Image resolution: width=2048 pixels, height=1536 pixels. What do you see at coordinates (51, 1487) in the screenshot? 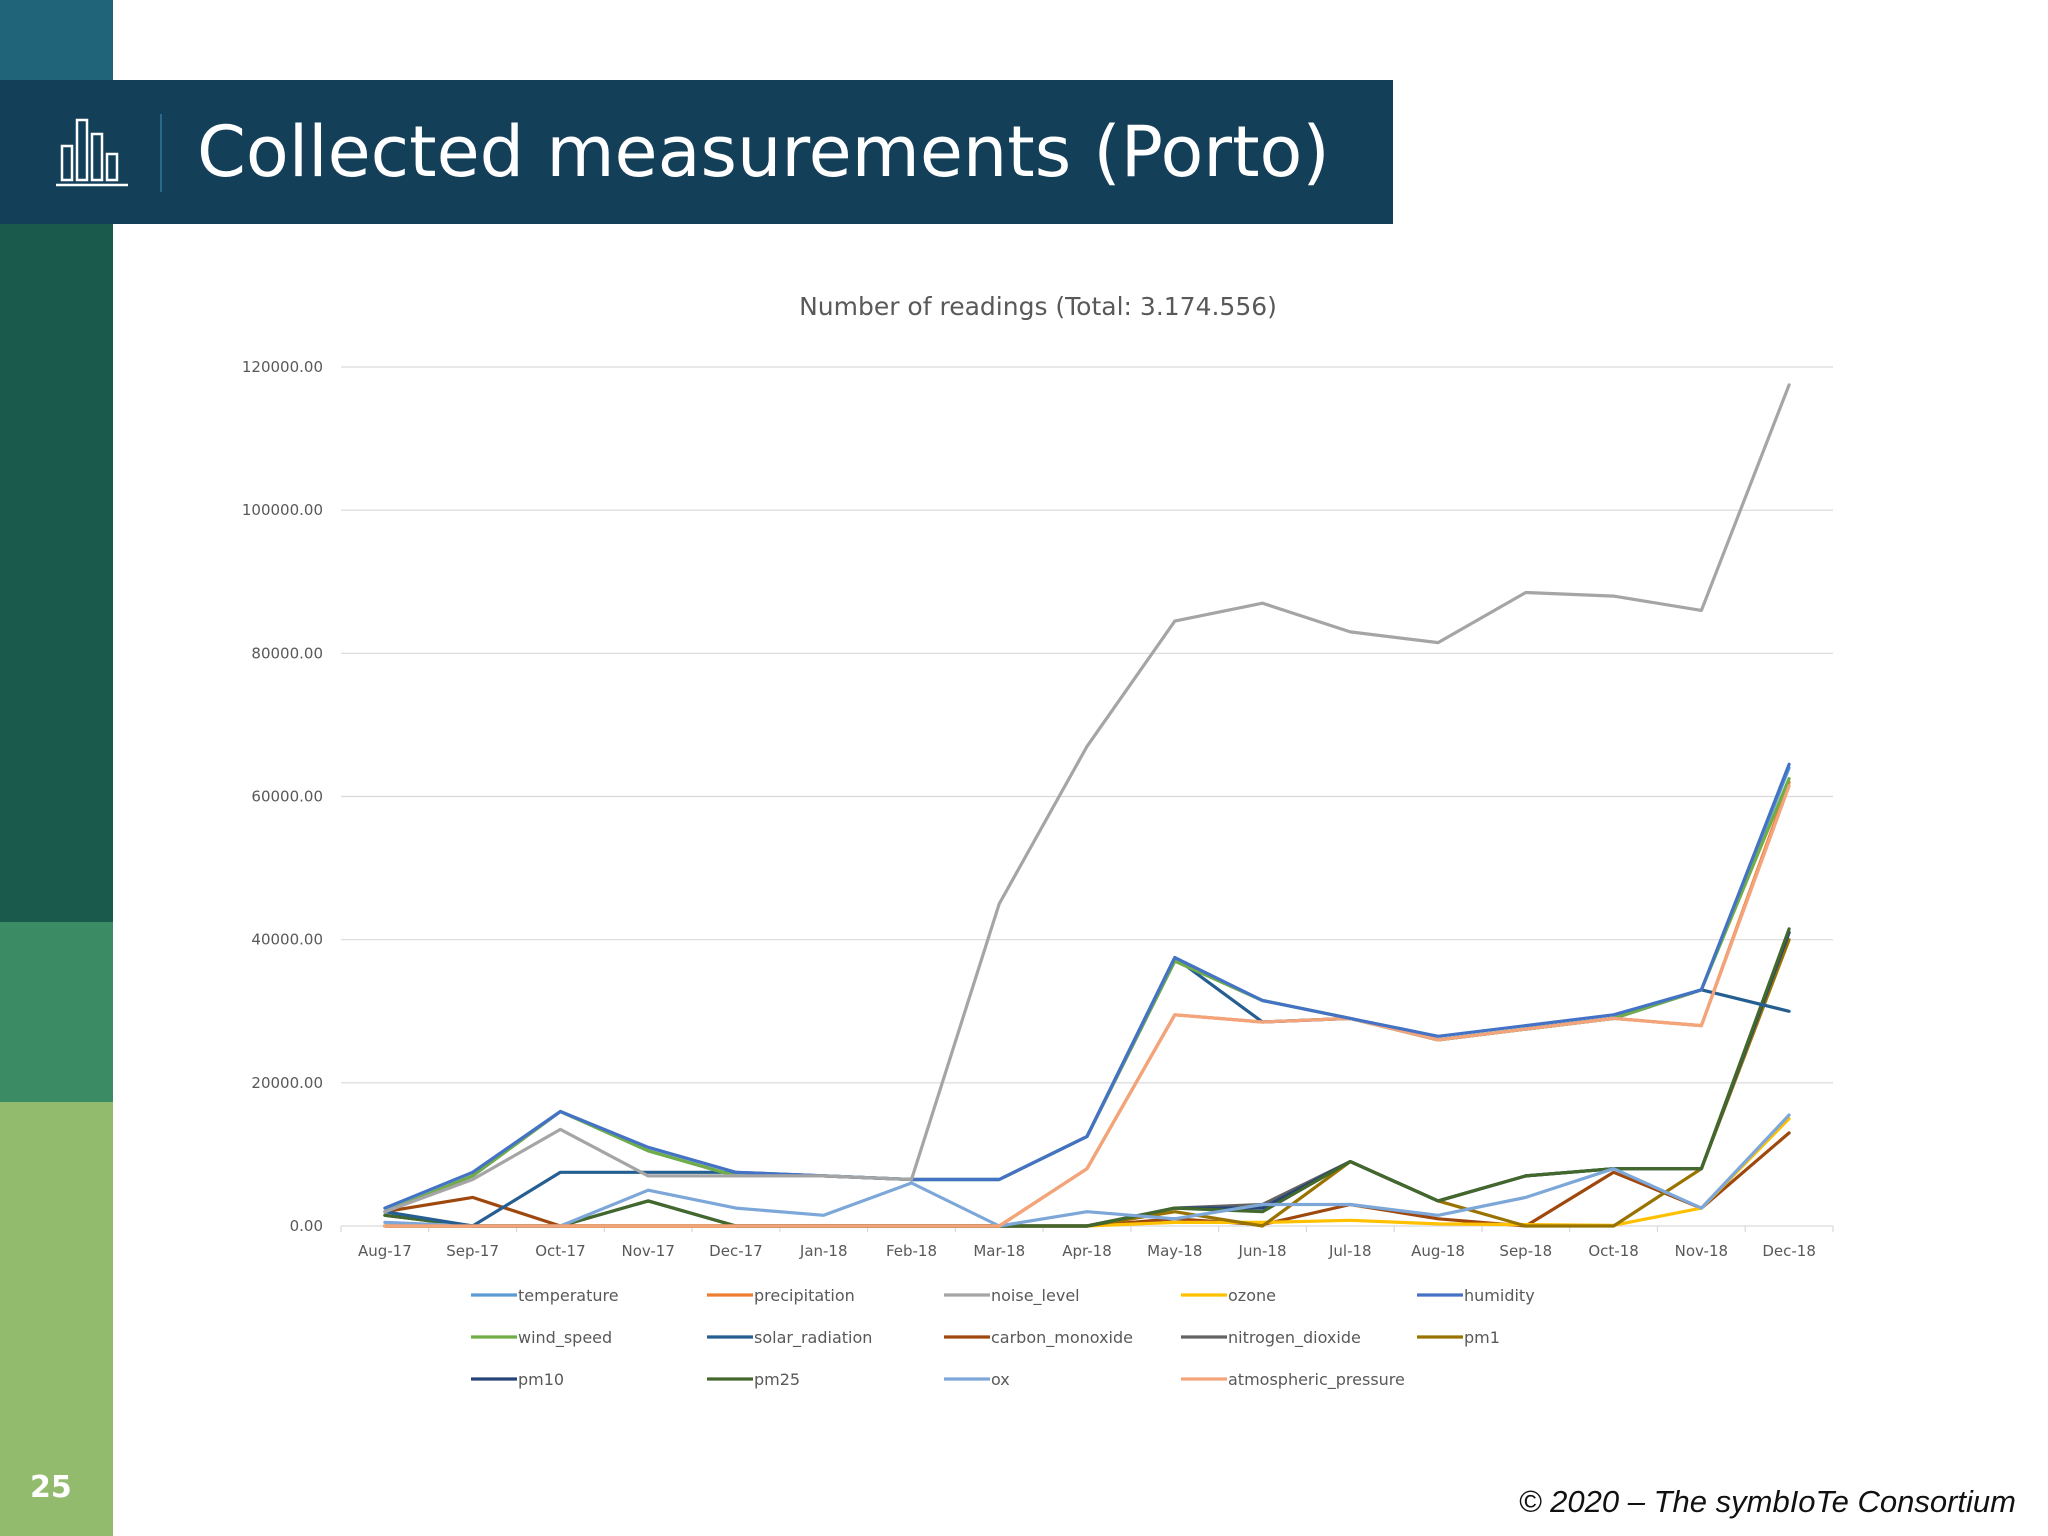
I see `page-number: 25` at bounding box center [51, 1487].